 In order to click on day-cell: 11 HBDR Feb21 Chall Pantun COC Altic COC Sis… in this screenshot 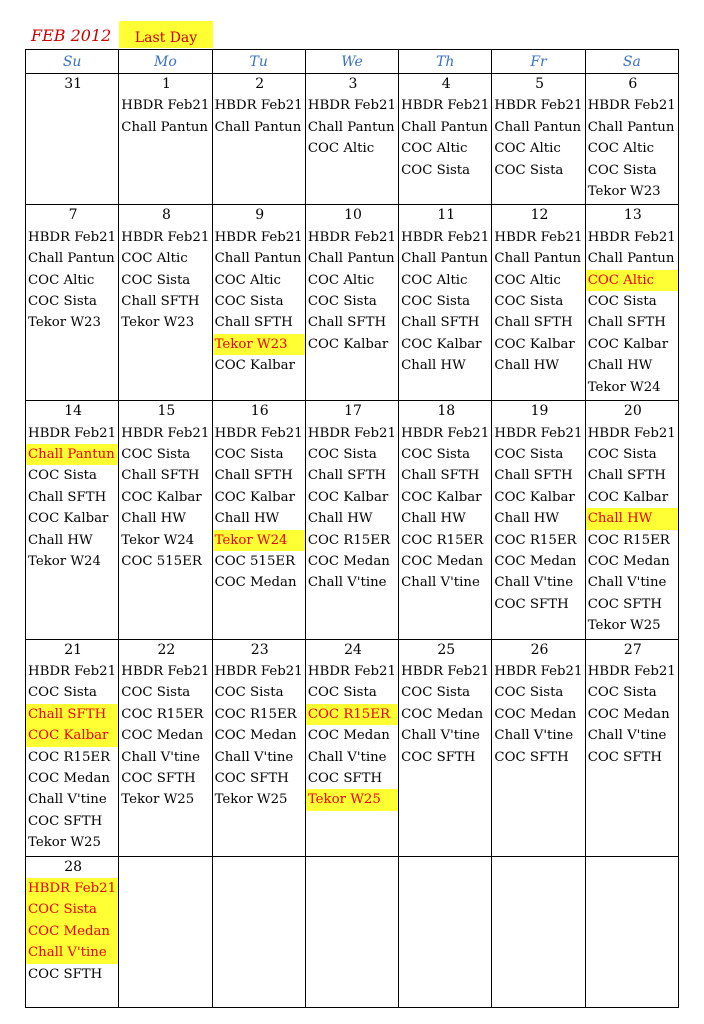, I will do `click(445, 303)`.